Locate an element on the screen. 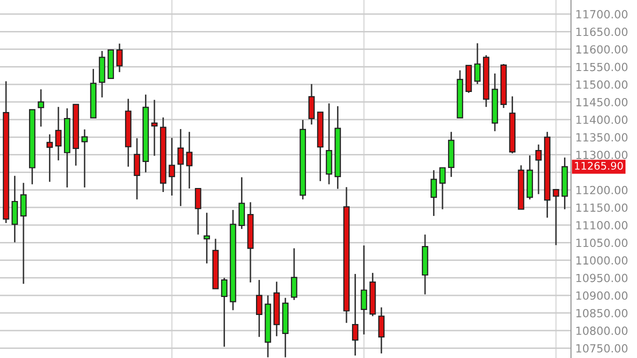  y-tick-label: 11050.00 is located at coordinates (602, 243).